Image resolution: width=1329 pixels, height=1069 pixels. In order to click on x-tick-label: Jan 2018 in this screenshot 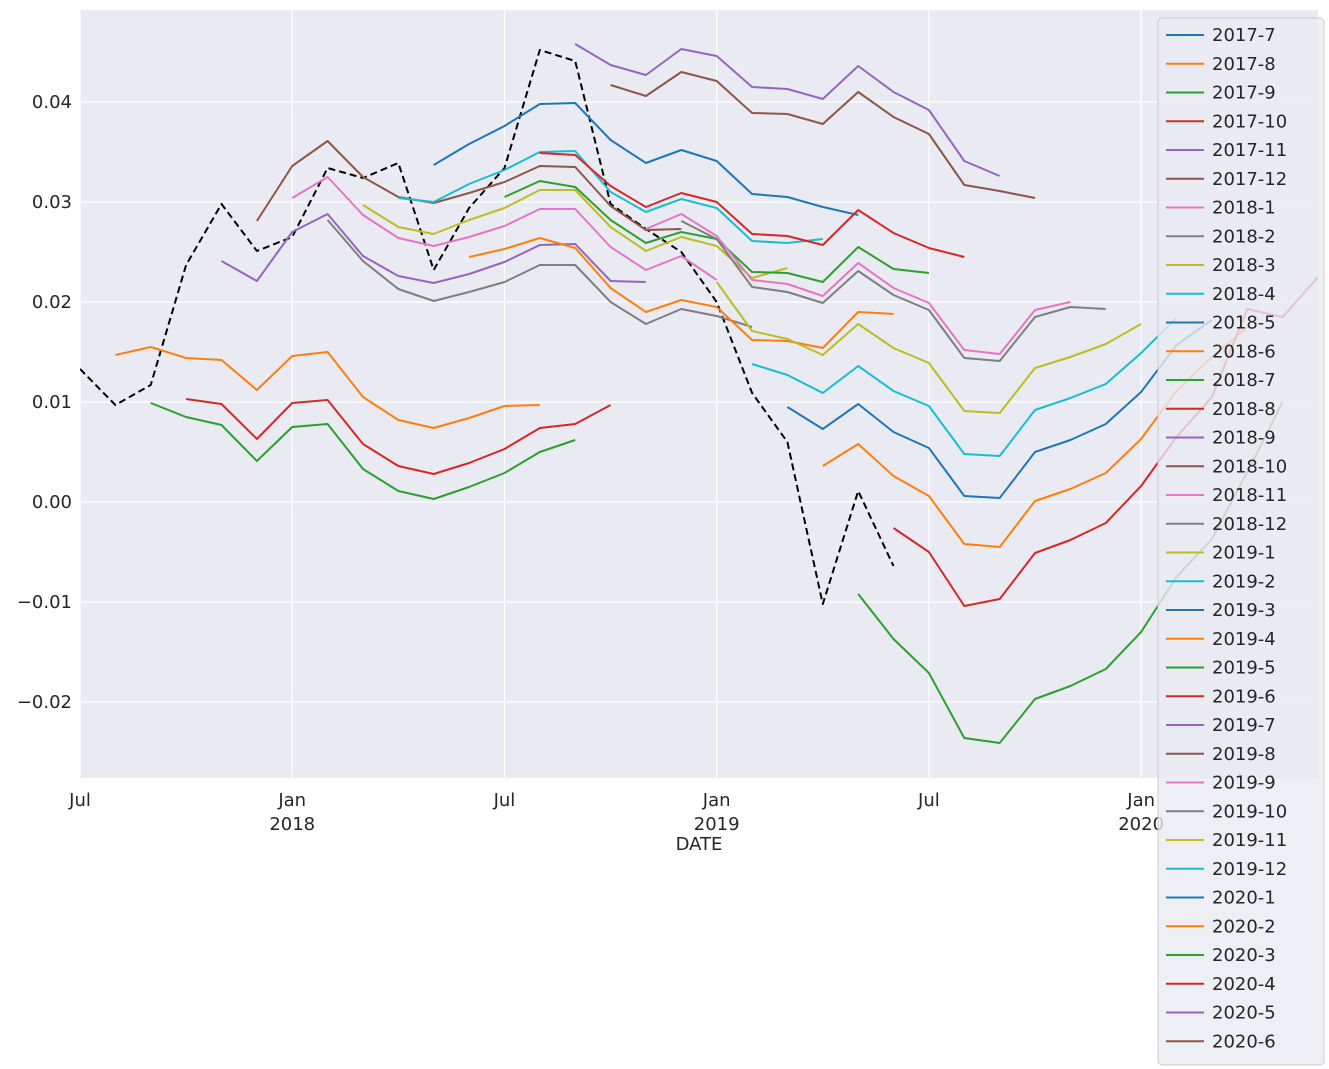, I will do `click(292, 812)`.